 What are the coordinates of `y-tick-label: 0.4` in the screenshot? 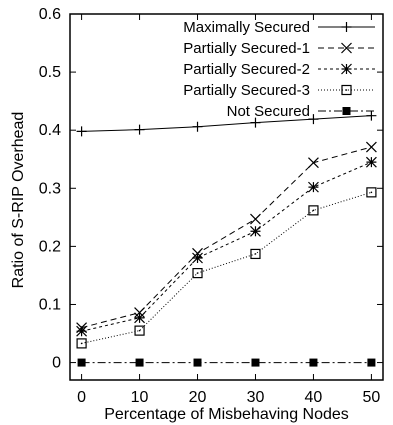 It's located at (50, 130).